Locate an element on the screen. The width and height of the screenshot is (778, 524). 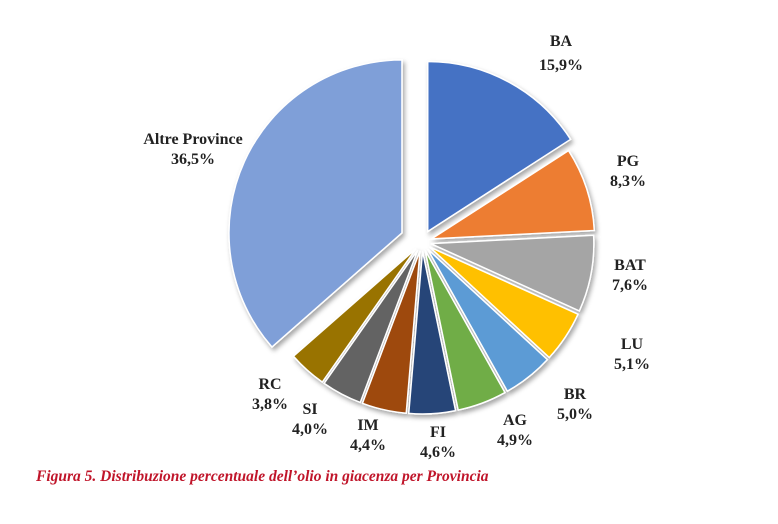
pie-slice-rc is located at coordinates (354, 316).